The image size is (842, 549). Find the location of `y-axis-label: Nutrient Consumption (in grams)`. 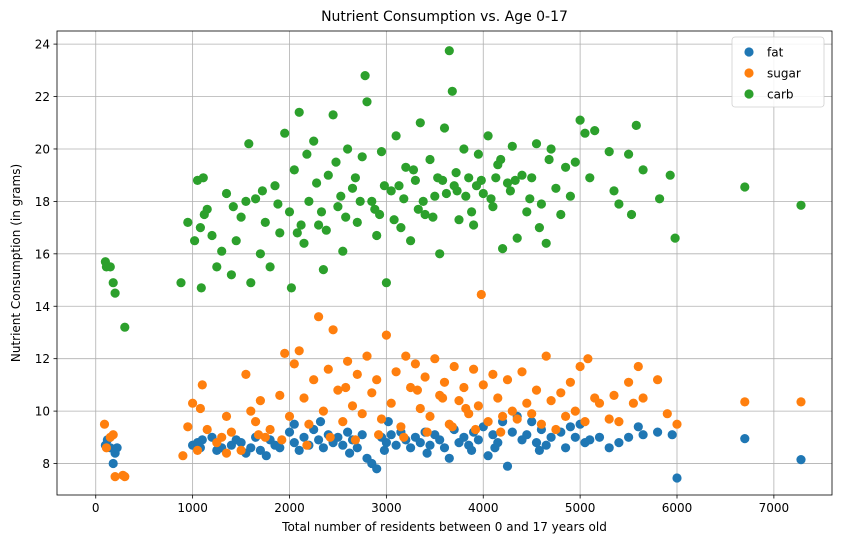

y-axis-label: Nutrient Consumption (in grams) is located at coordinates (16, 263).